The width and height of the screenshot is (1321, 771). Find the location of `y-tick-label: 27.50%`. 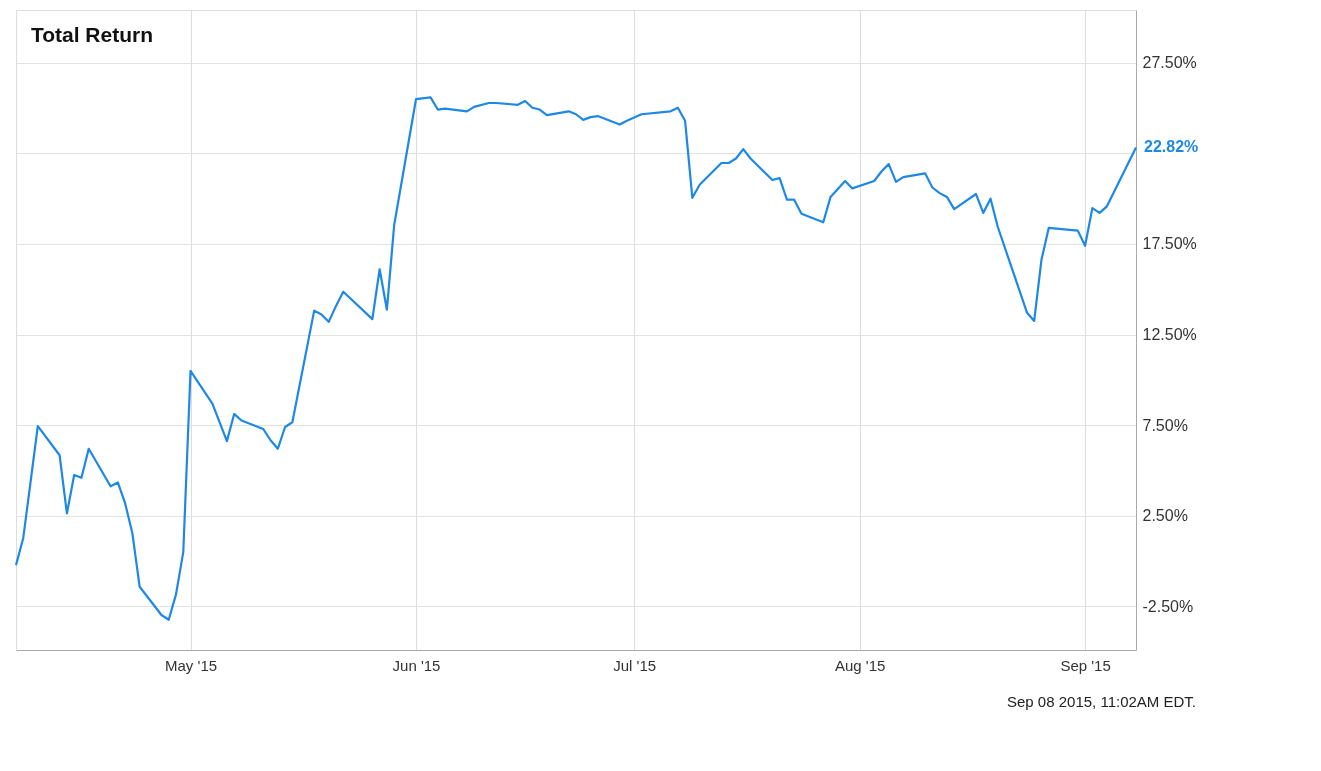

y-tick-label: 27.50% is located at coordinates (1169, 63).